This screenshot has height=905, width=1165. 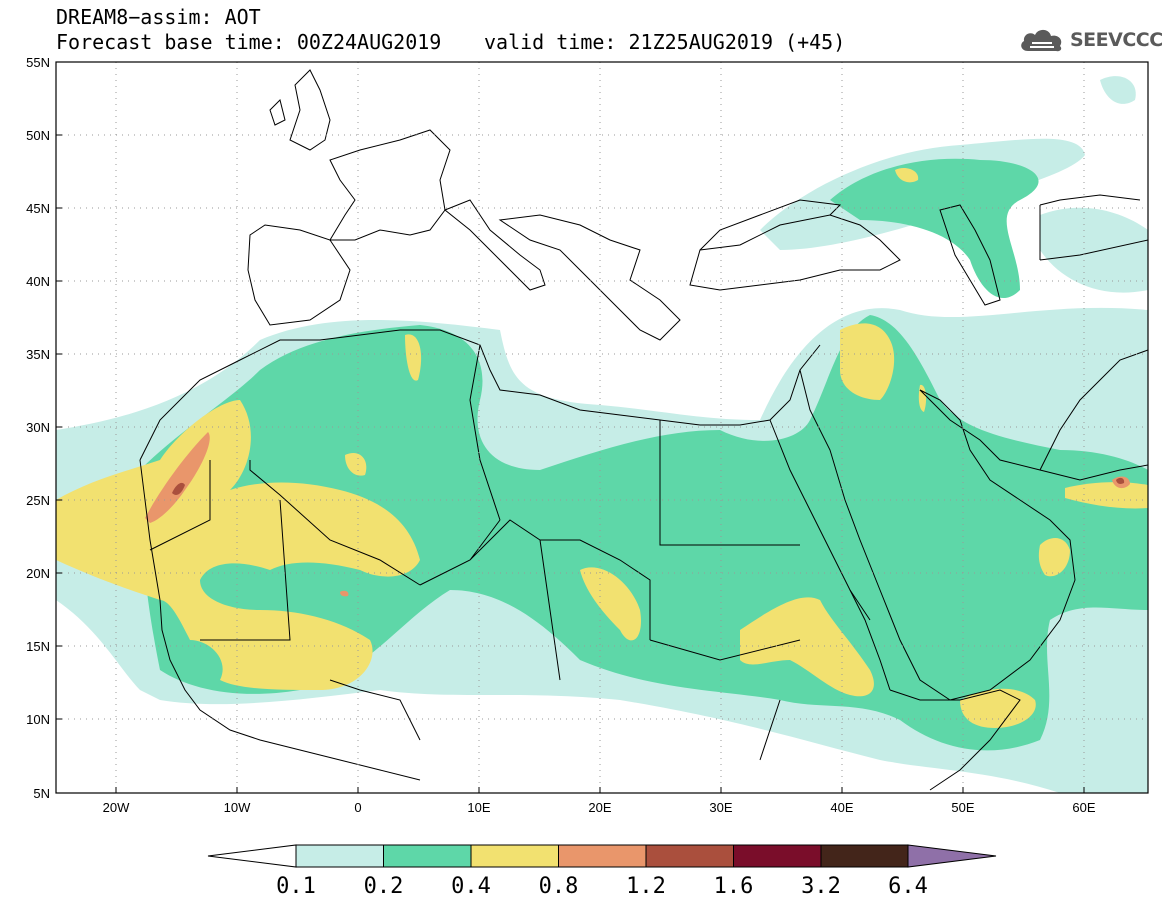 I want to click on lat-label: 50N, so click(x=38, y=135).